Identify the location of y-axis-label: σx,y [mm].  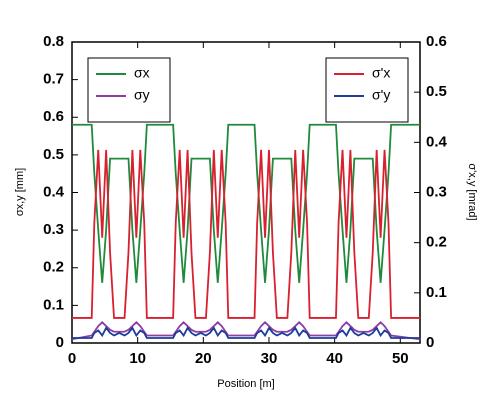
(20, 192).